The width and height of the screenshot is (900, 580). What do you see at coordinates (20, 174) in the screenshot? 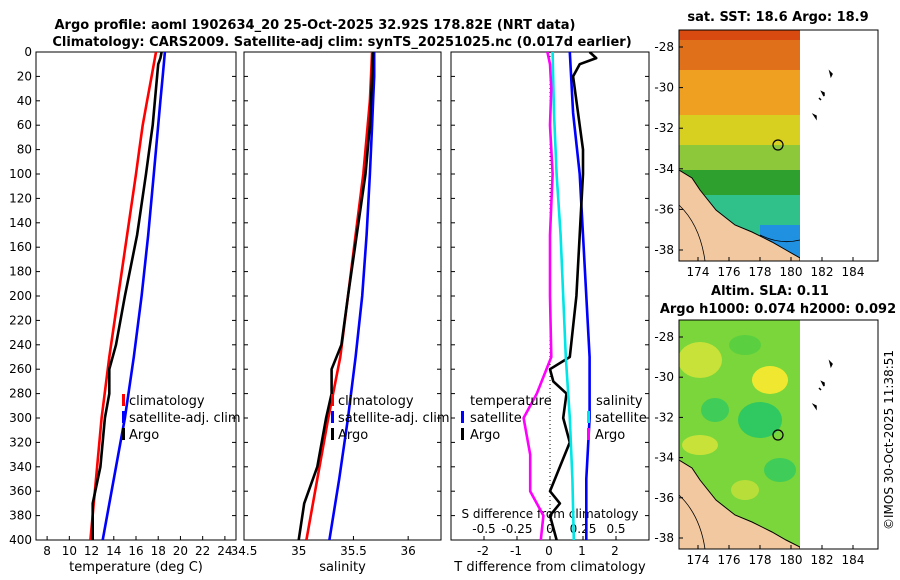
I see `ytick-label: 100` at bounding box center [20, 174].